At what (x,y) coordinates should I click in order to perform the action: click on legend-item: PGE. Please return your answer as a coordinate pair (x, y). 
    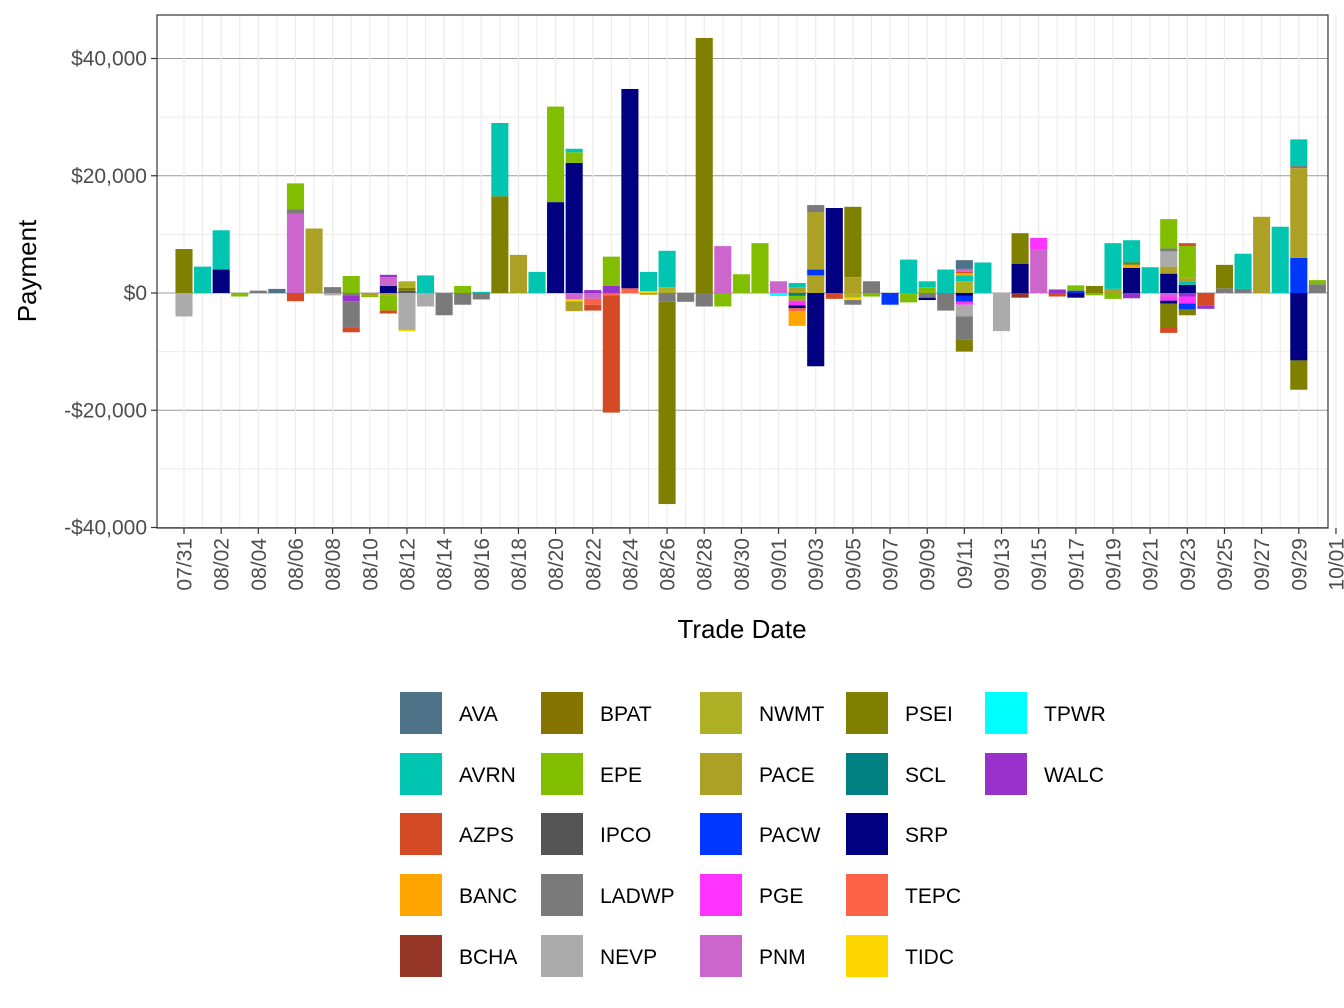
    Looking at the image, I should click on (751, 895).